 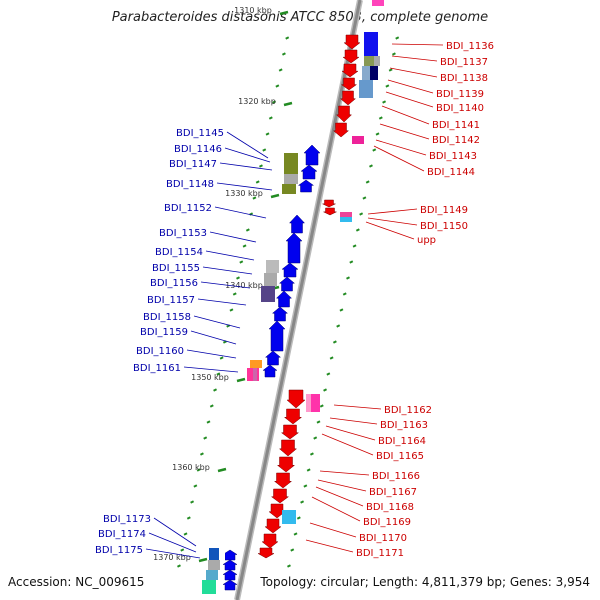 What do you see at coordinates (172, 557) in the screenshot?
I see `scale-label: 1370 kbp` at bounding box center [172, 557].